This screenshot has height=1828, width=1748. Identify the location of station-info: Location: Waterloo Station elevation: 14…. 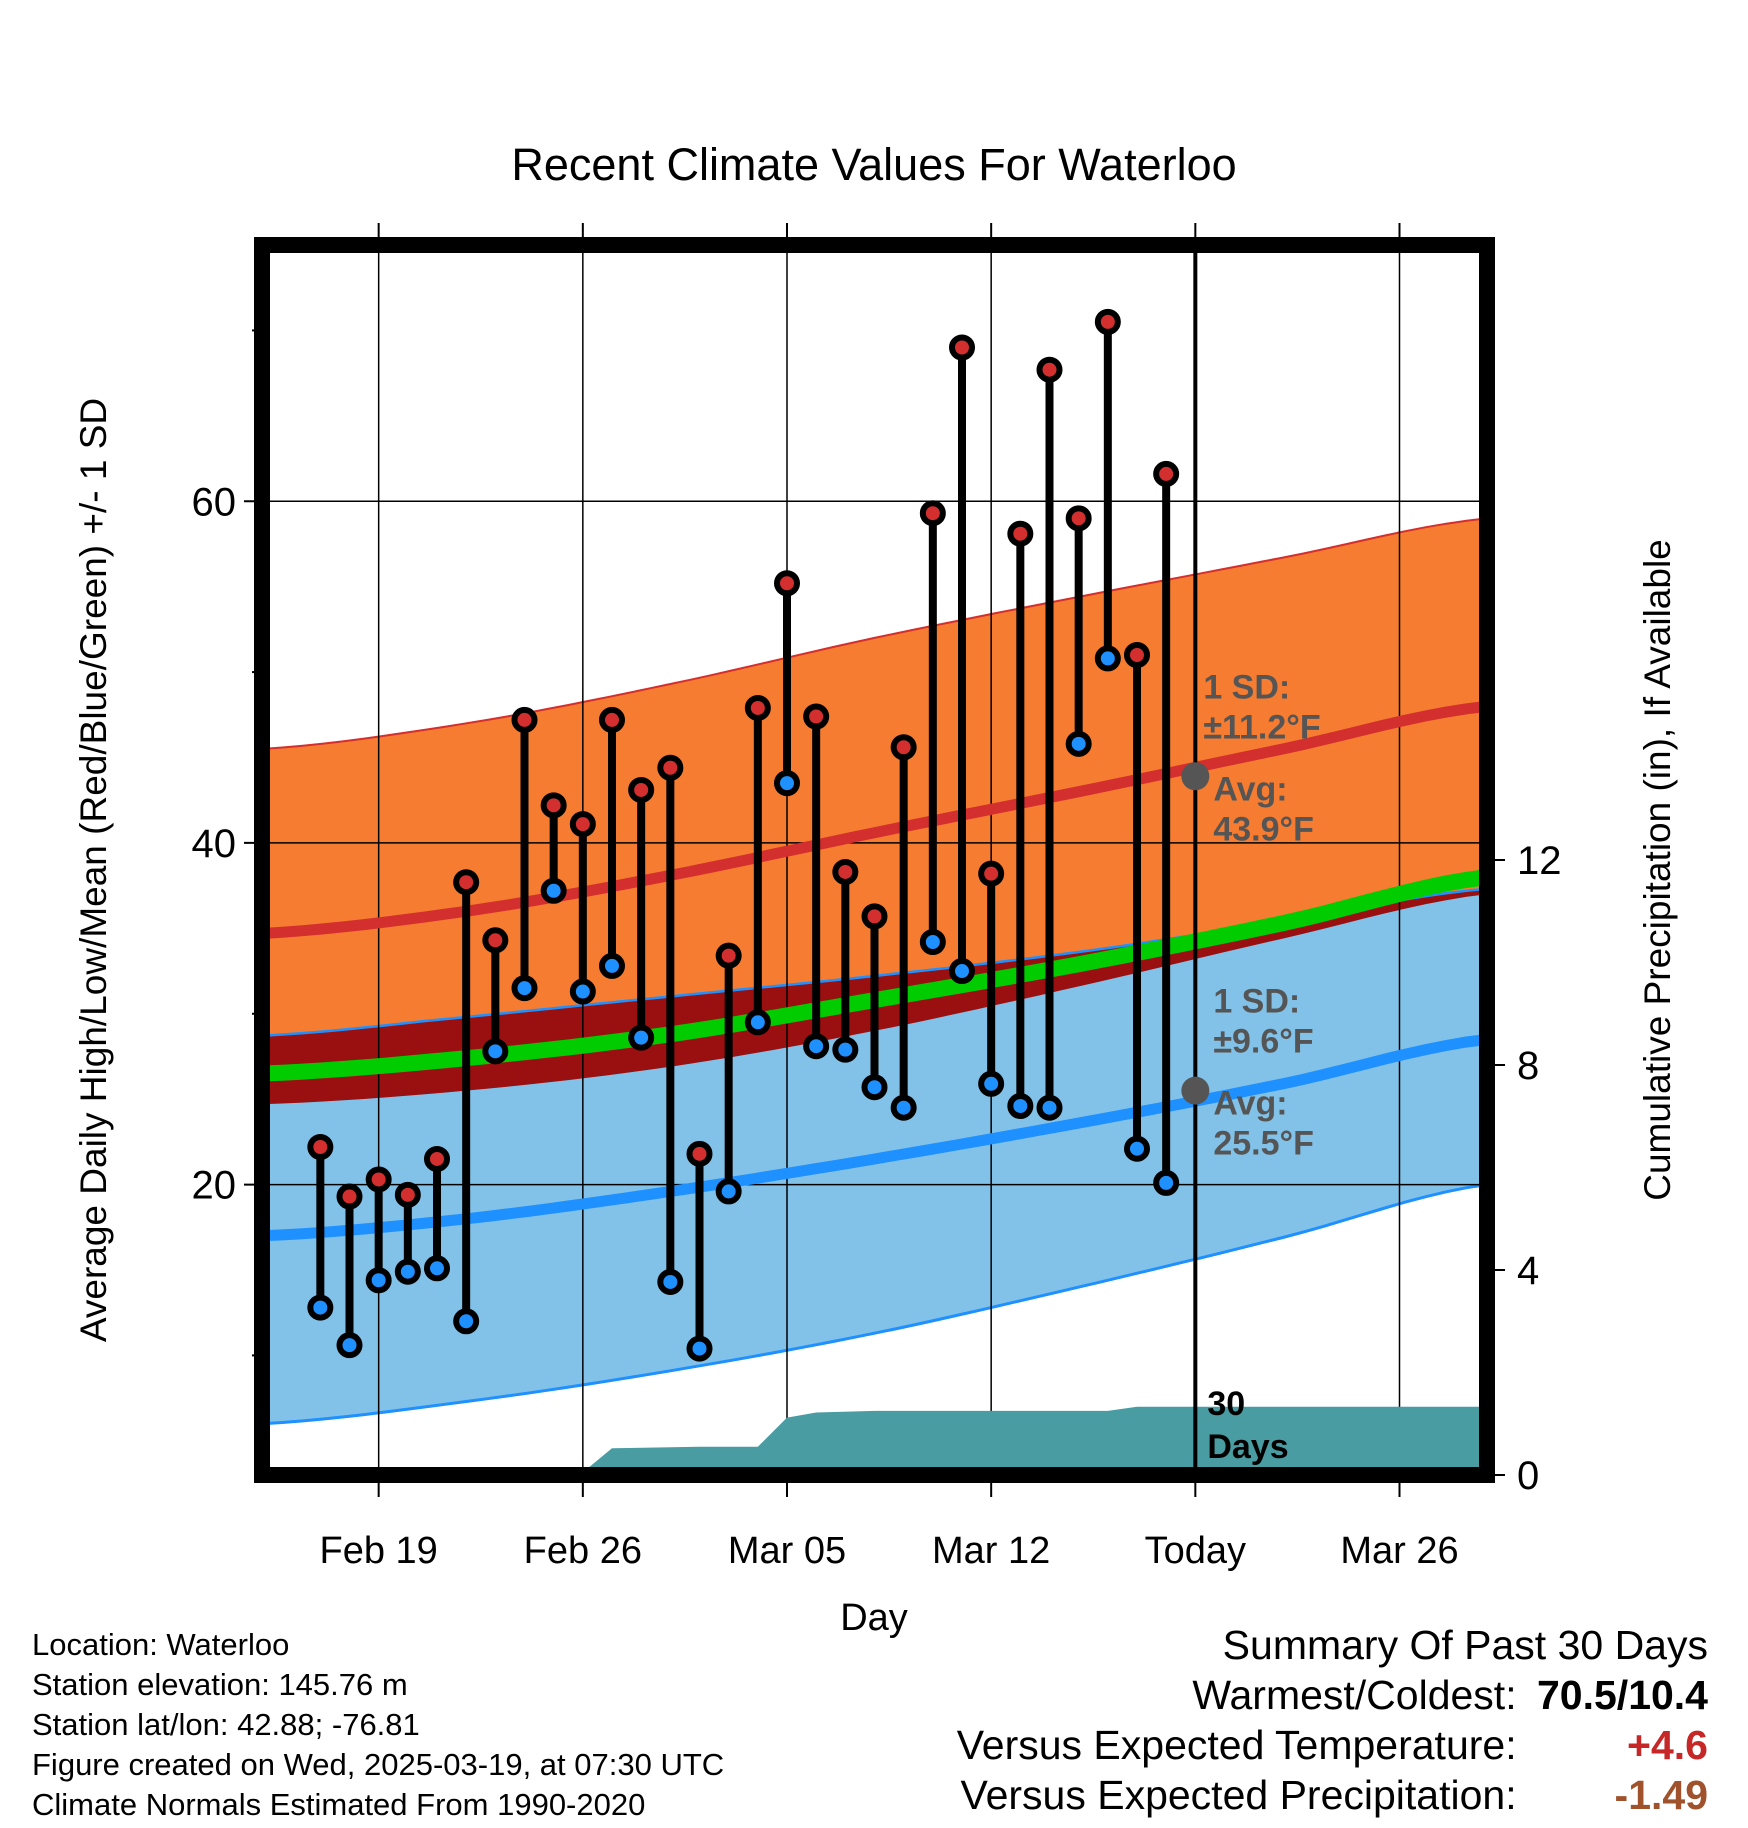
(378, 1725).